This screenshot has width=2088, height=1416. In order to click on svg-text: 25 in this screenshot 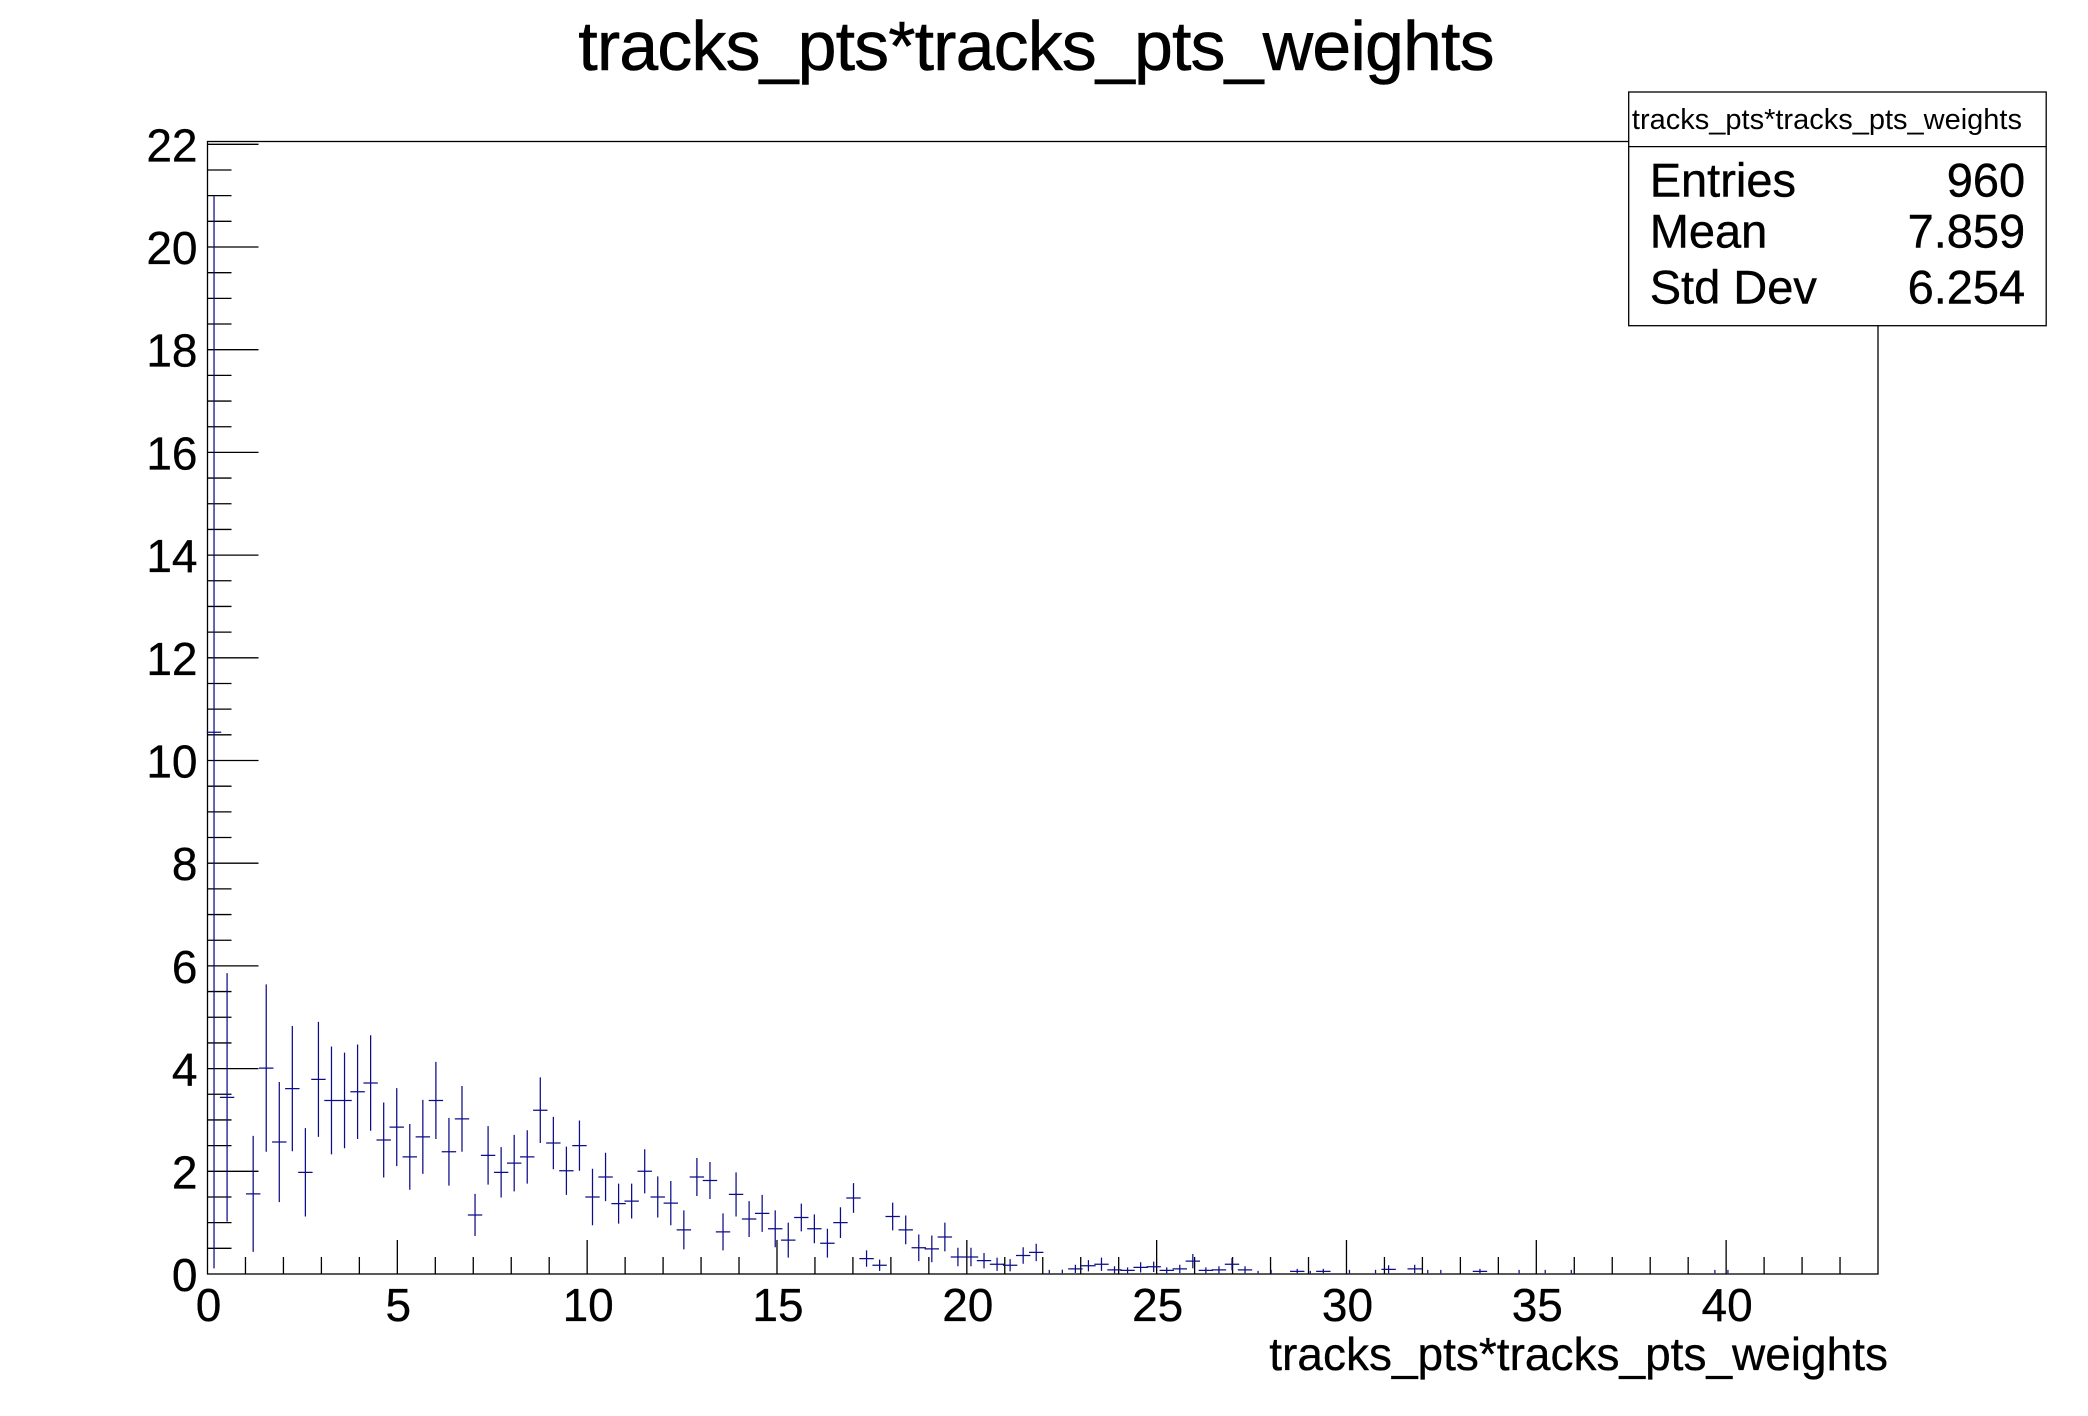, I will do `click(1157, 1305)`.